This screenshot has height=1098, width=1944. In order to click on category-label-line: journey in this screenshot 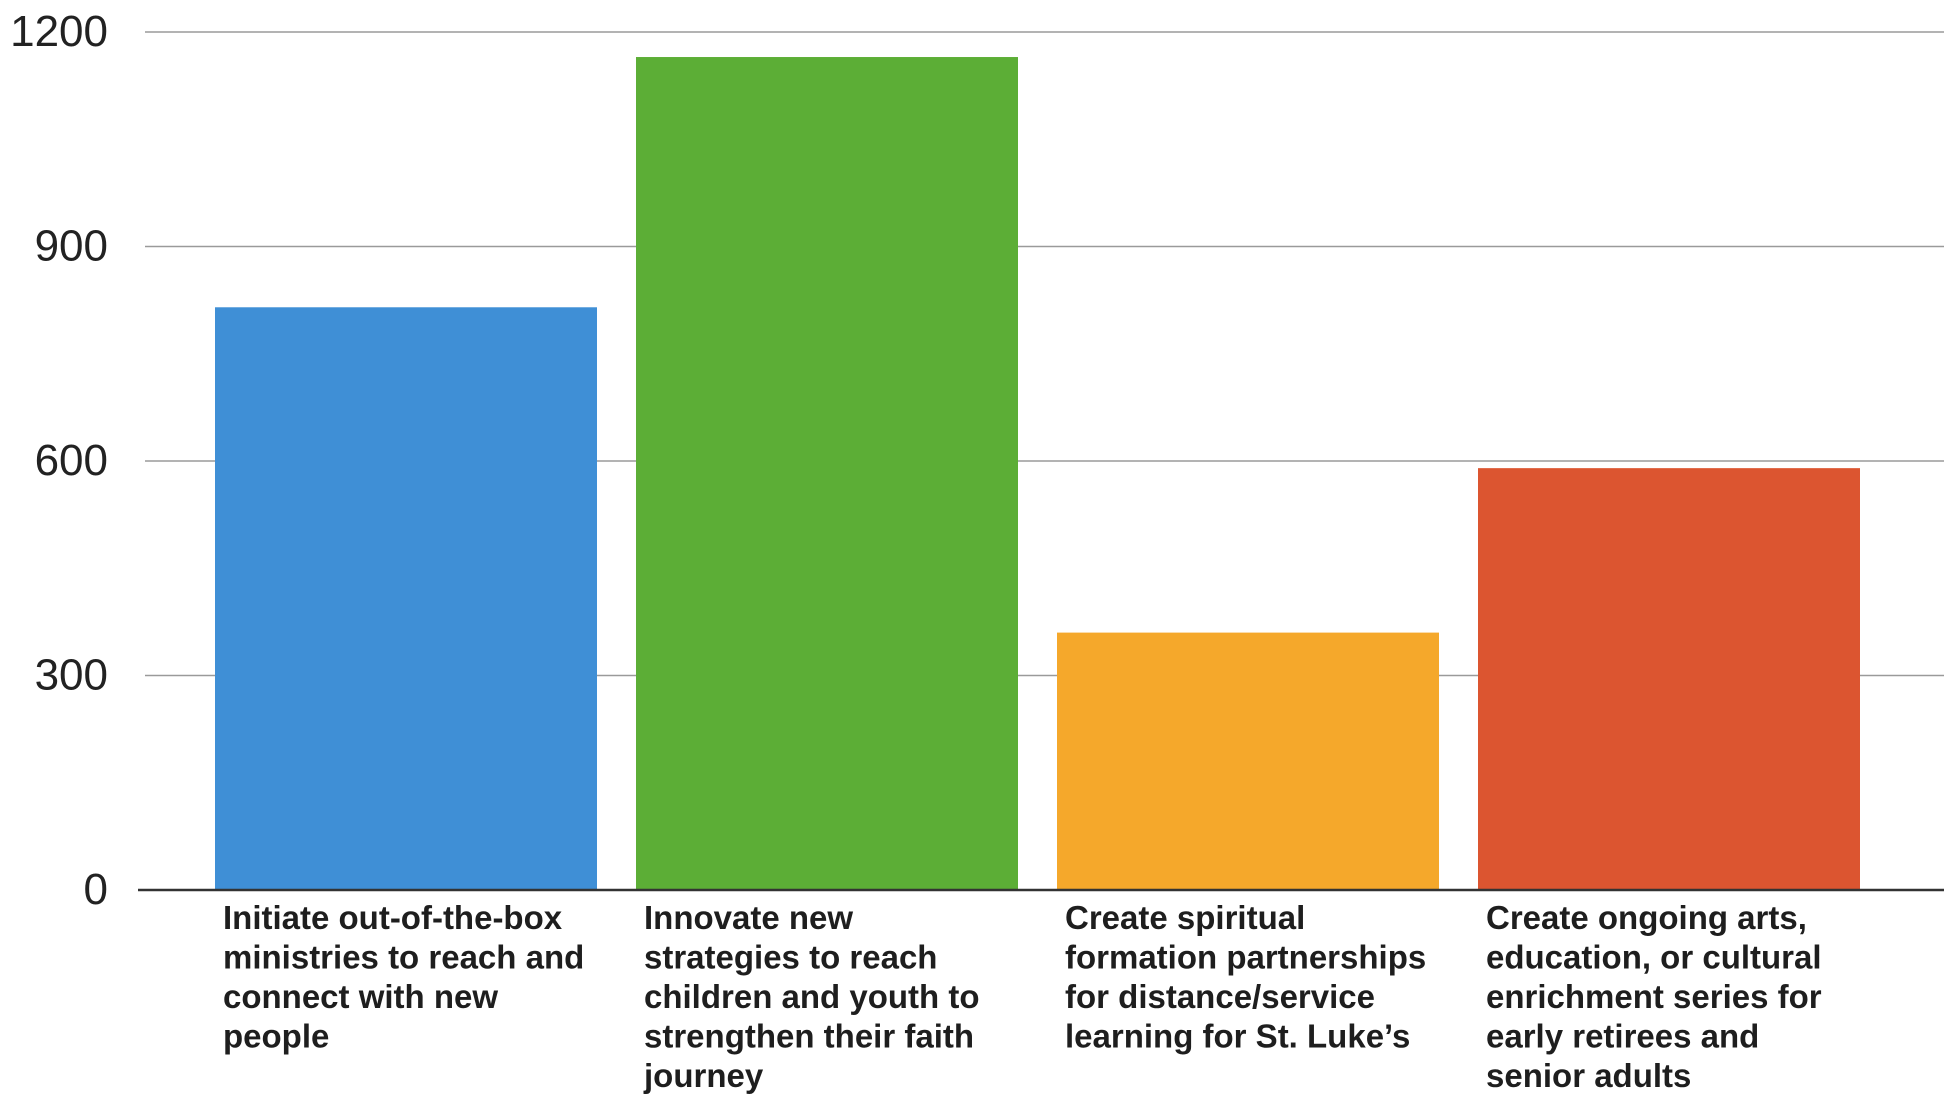, I will do `click(703, 1075)`.